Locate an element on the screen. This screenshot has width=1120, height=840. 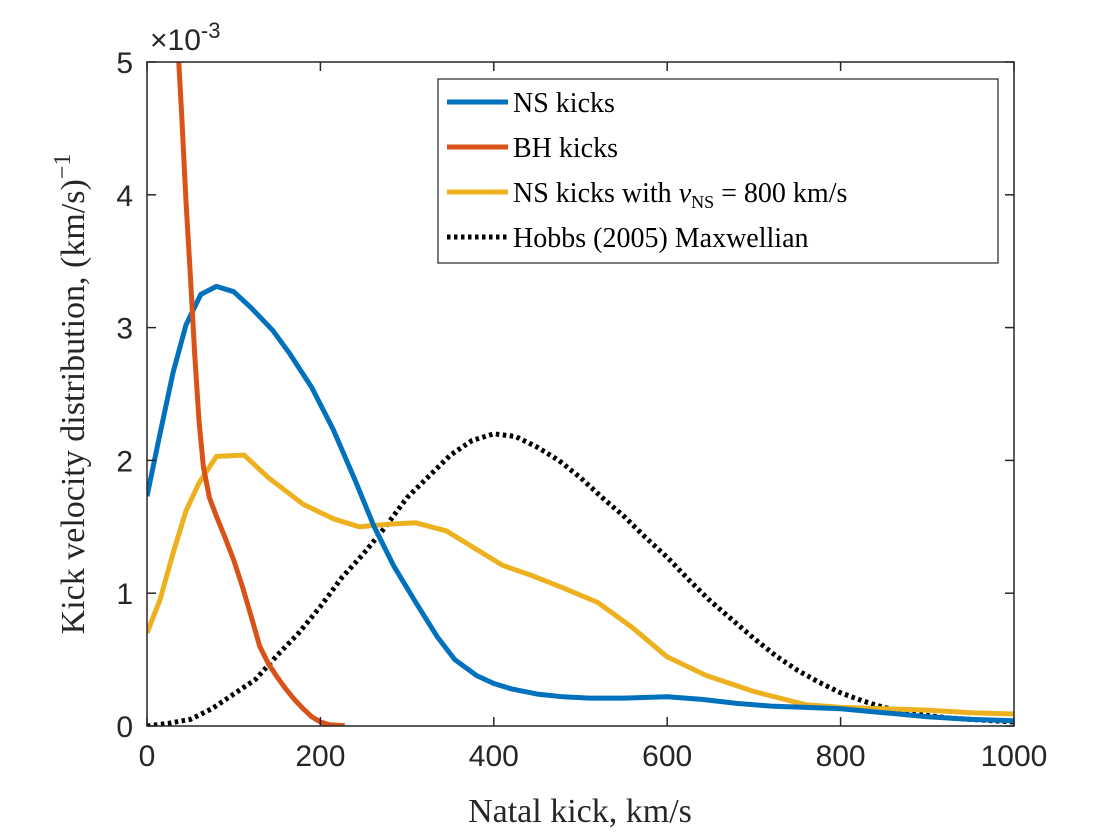
y-tick-label-2: 2 is located at coordinates (124, 461).